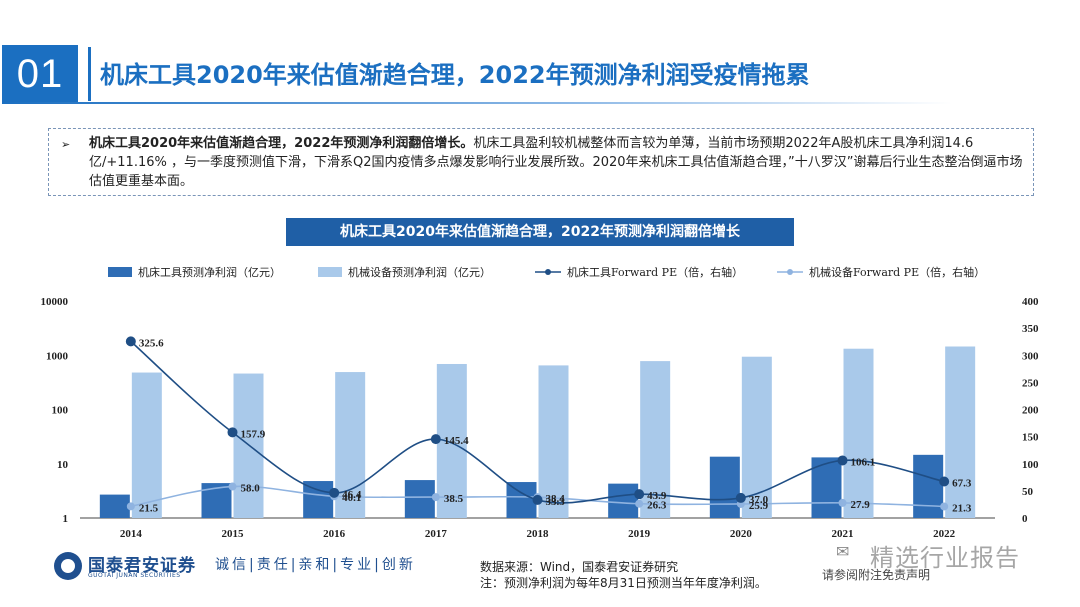 This screenshot has width=1080, height=607. I want to click on right-axis-tick-label: 100, so click(1030, 465).